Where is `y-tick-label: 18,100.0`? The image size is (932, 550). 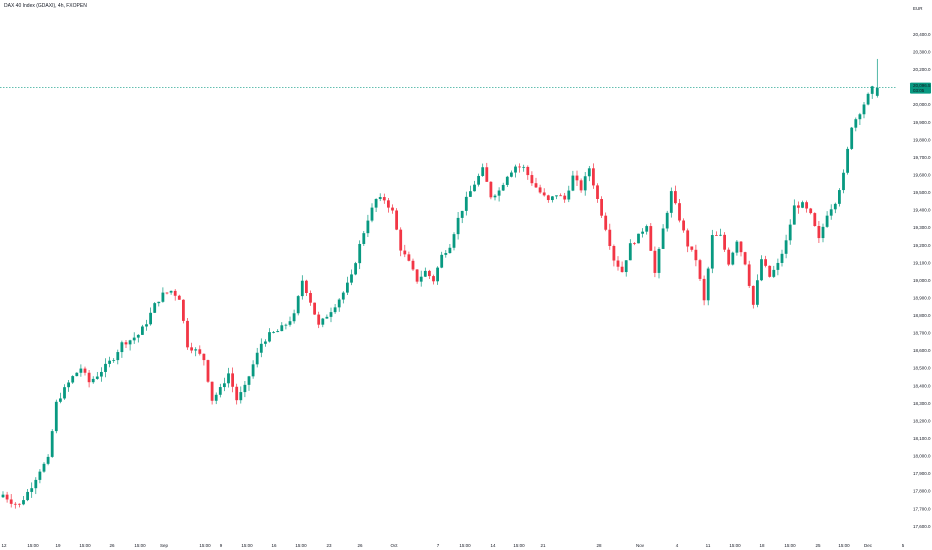
y-tick-label: 18,100.0 is located at coordinates (922, 438).